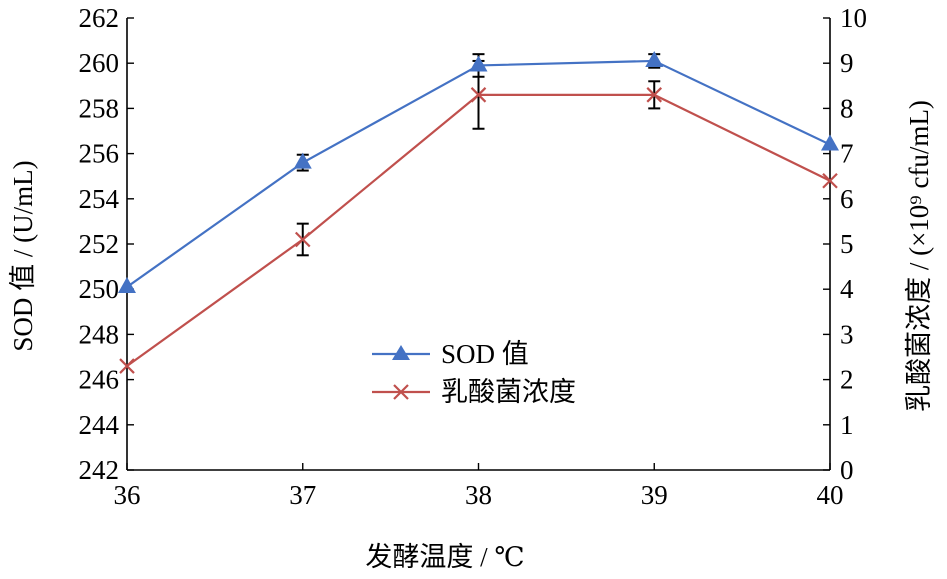 Image resolution: width=947 pixels, height=579 pixels. What do you see at coordinates (23, 255) in the screenshot?
I see `left-axis-title: SOD 值 / (U/mL)` at bounding box center [23, 255].